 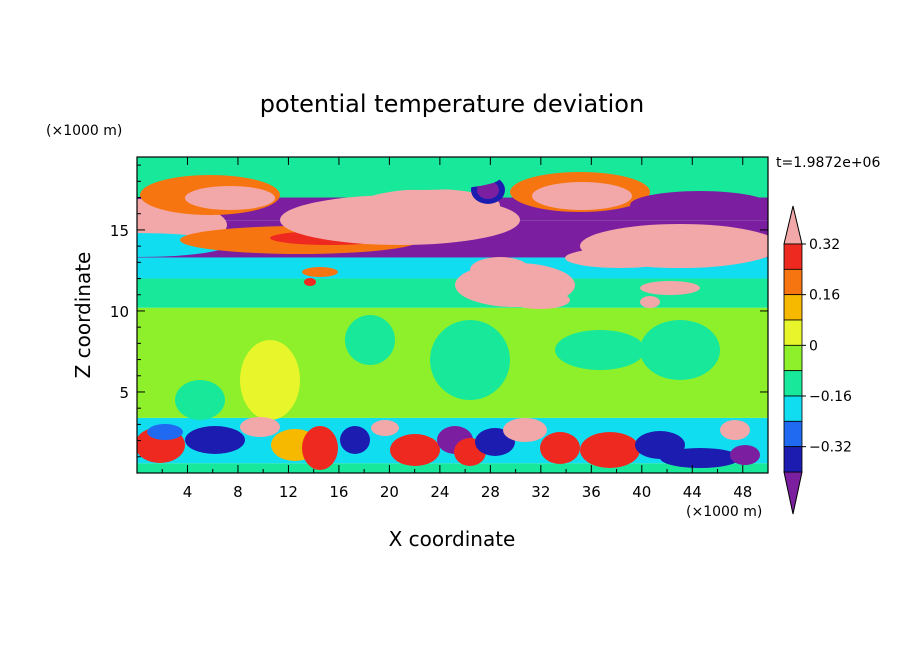 I want to click on x-tick-label: 32, so click(x=540, y=492).